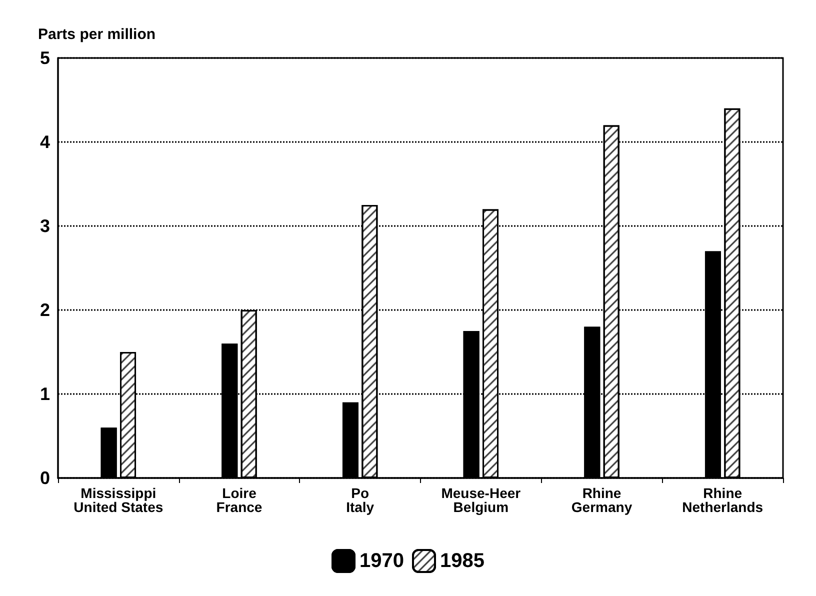 The height and width of the screenshot is (596, 816). What do you see at coordinates (723, 500) in the screenshot?
I see `x-tick-label: Rhine Netherlands` at bounding box center [723, 500].